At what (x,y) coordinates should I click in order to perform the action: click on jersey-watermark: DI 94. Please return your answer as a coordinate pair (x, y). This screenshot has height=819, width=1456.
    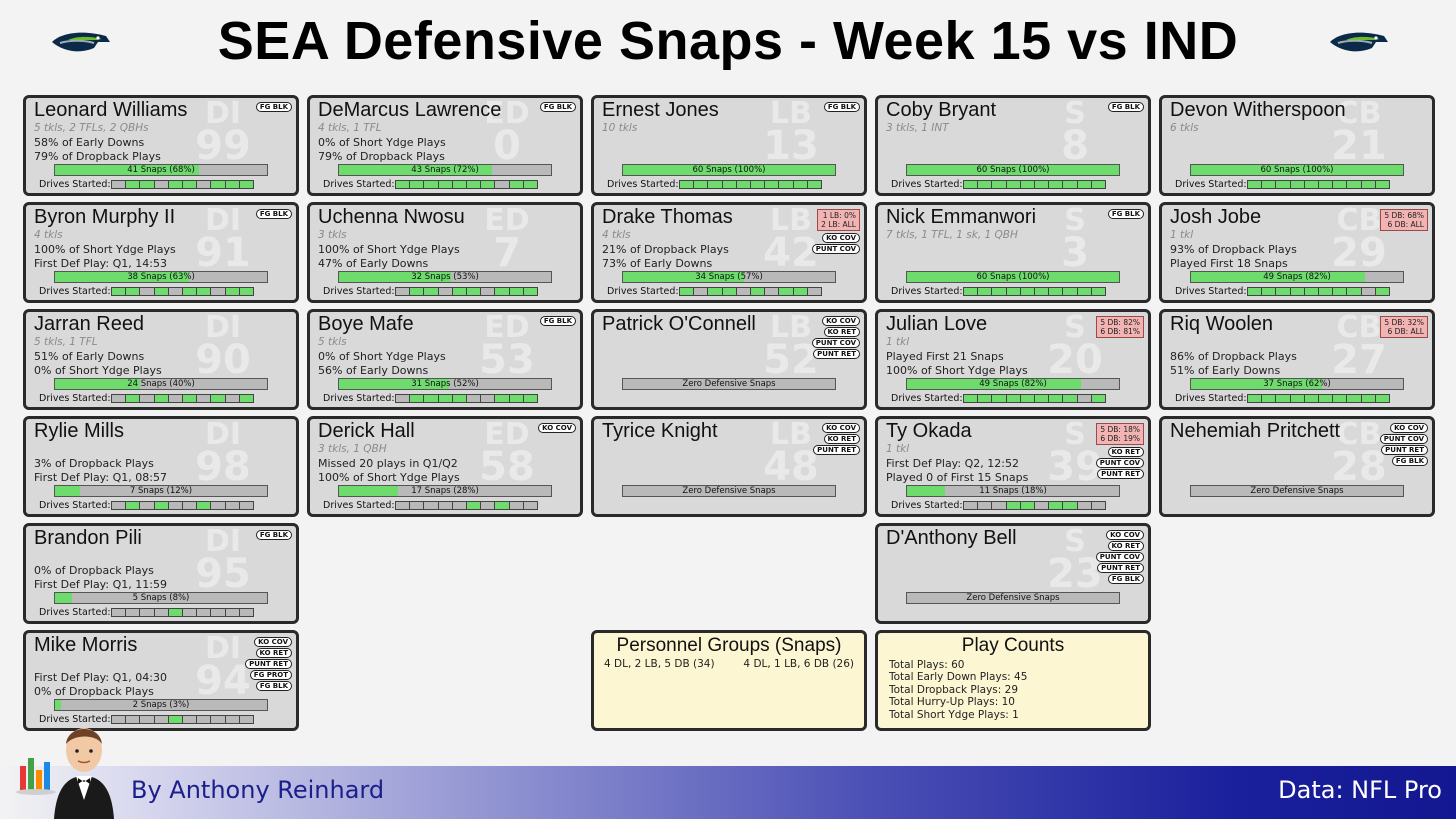
    Looking at the image, I should click on (223, 669).